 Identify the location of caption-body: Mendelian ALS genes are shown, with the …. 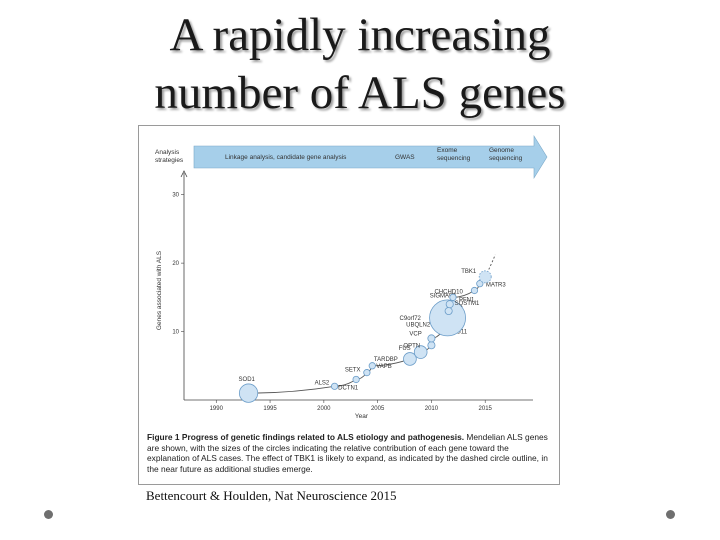
(347, 453).